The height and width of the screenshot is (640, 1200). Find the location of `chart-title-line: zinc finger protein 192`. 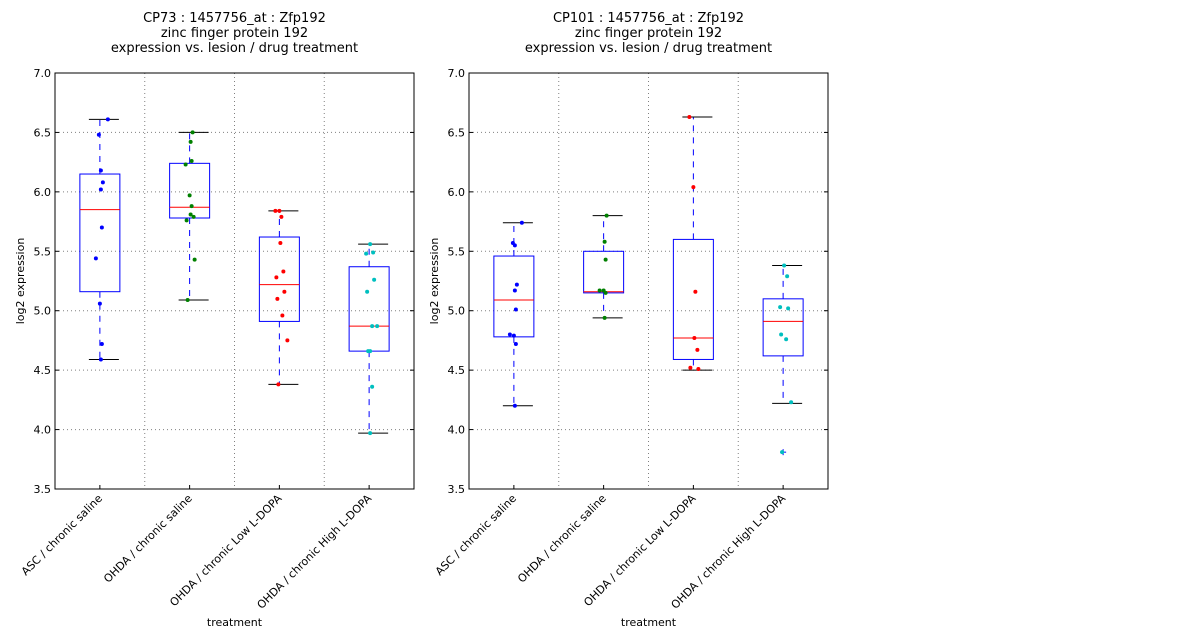

chart-title-line: zinc finger protein 192 is located at coordinates (234, 33).